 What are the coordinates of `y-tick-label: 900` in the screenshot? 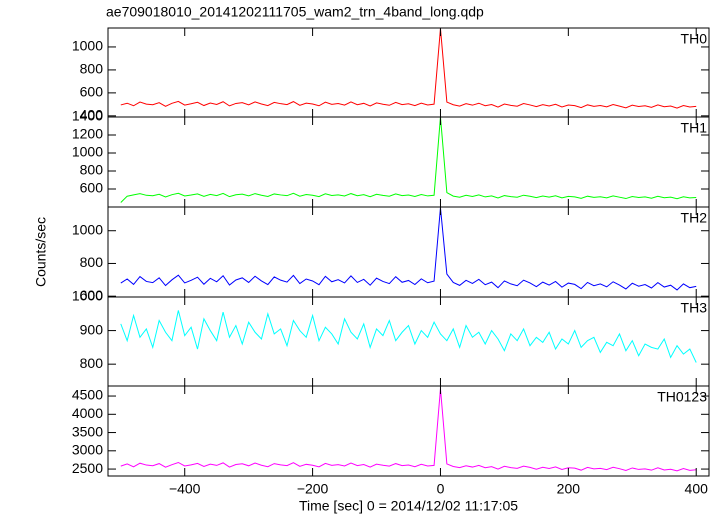 It's located at (92, 329).